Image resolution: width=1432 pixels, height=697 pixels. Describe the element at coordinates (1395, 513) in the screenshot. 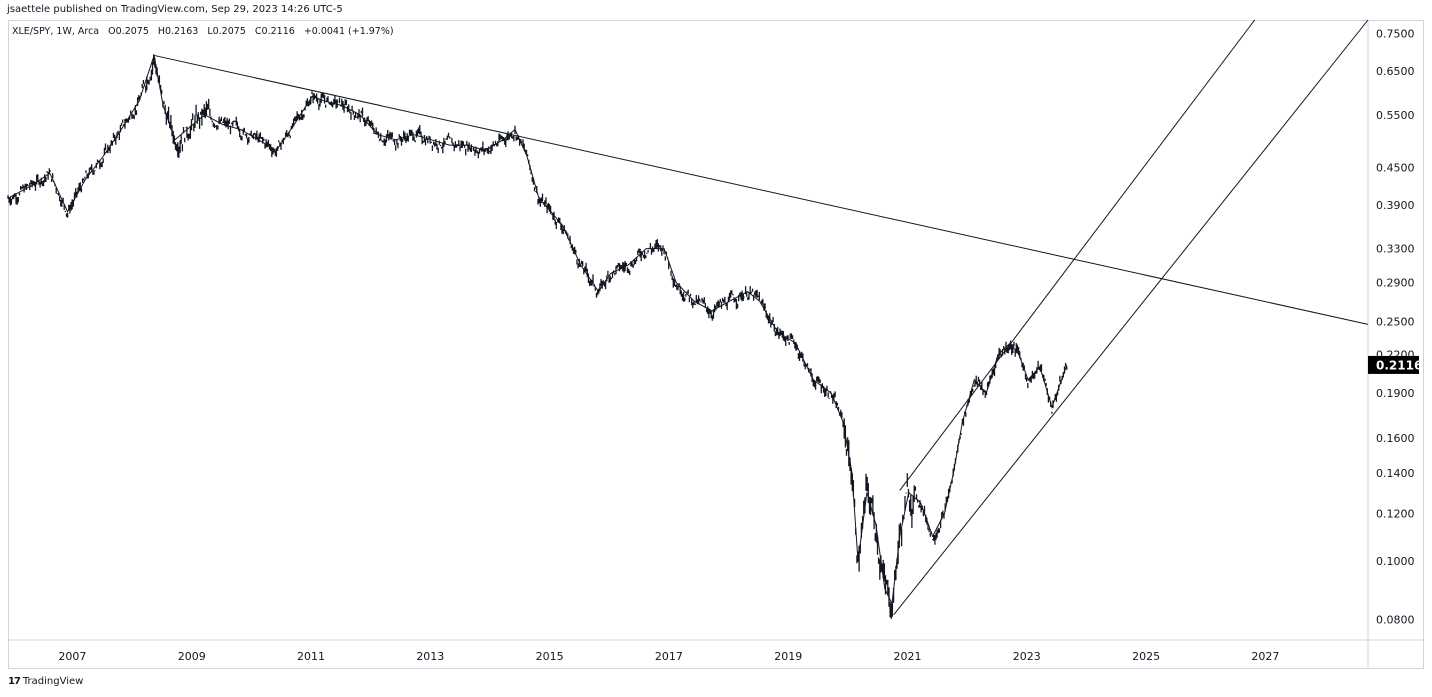

I see `y-tick-label: 0.1200` at that location.